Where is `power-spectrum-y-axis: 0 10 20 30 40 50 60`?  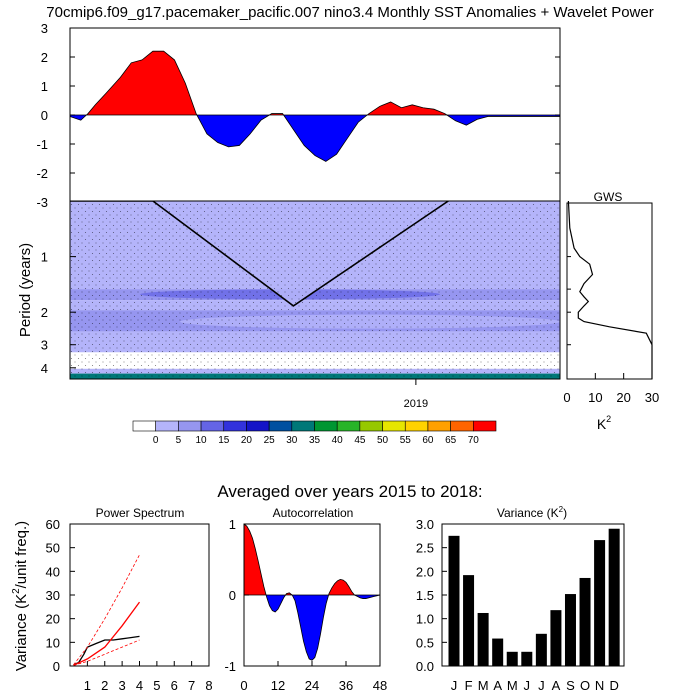 power-spectrum-y-axis: 0 10 20 30 40 50 60 is located at coordinates (60, 595).